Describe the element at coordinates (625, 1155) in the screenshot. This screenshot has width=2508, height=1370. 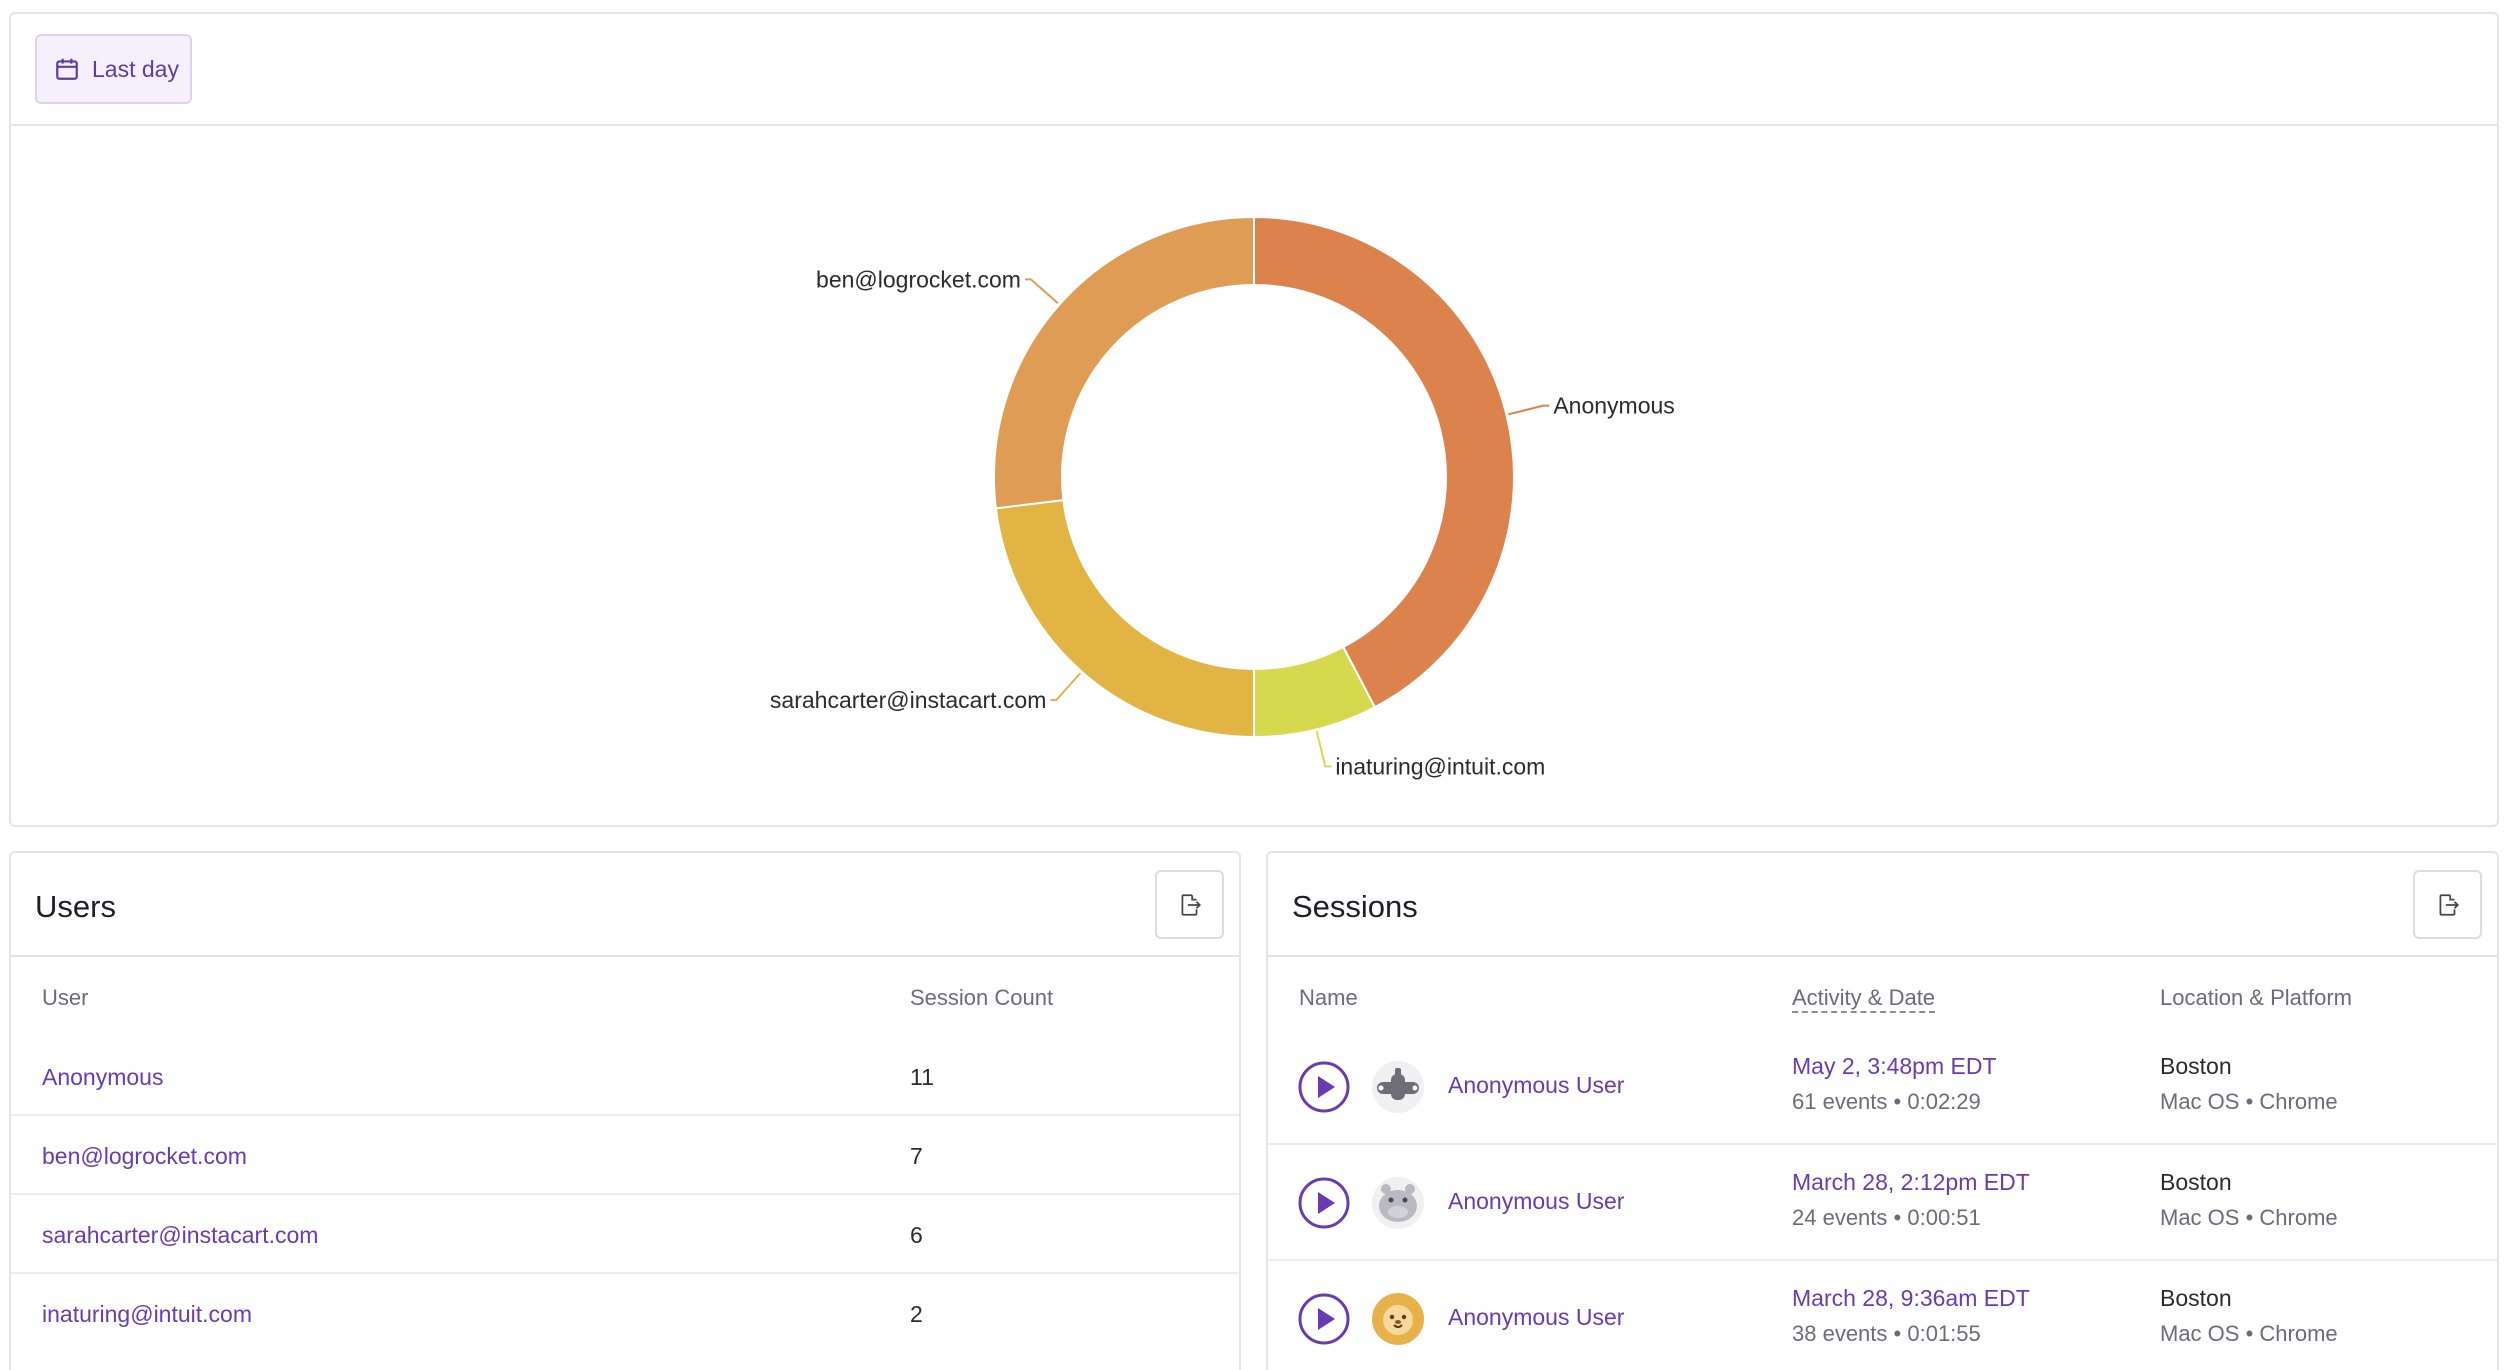
I see `table-row: ben@logrocket.com 7` at that location.